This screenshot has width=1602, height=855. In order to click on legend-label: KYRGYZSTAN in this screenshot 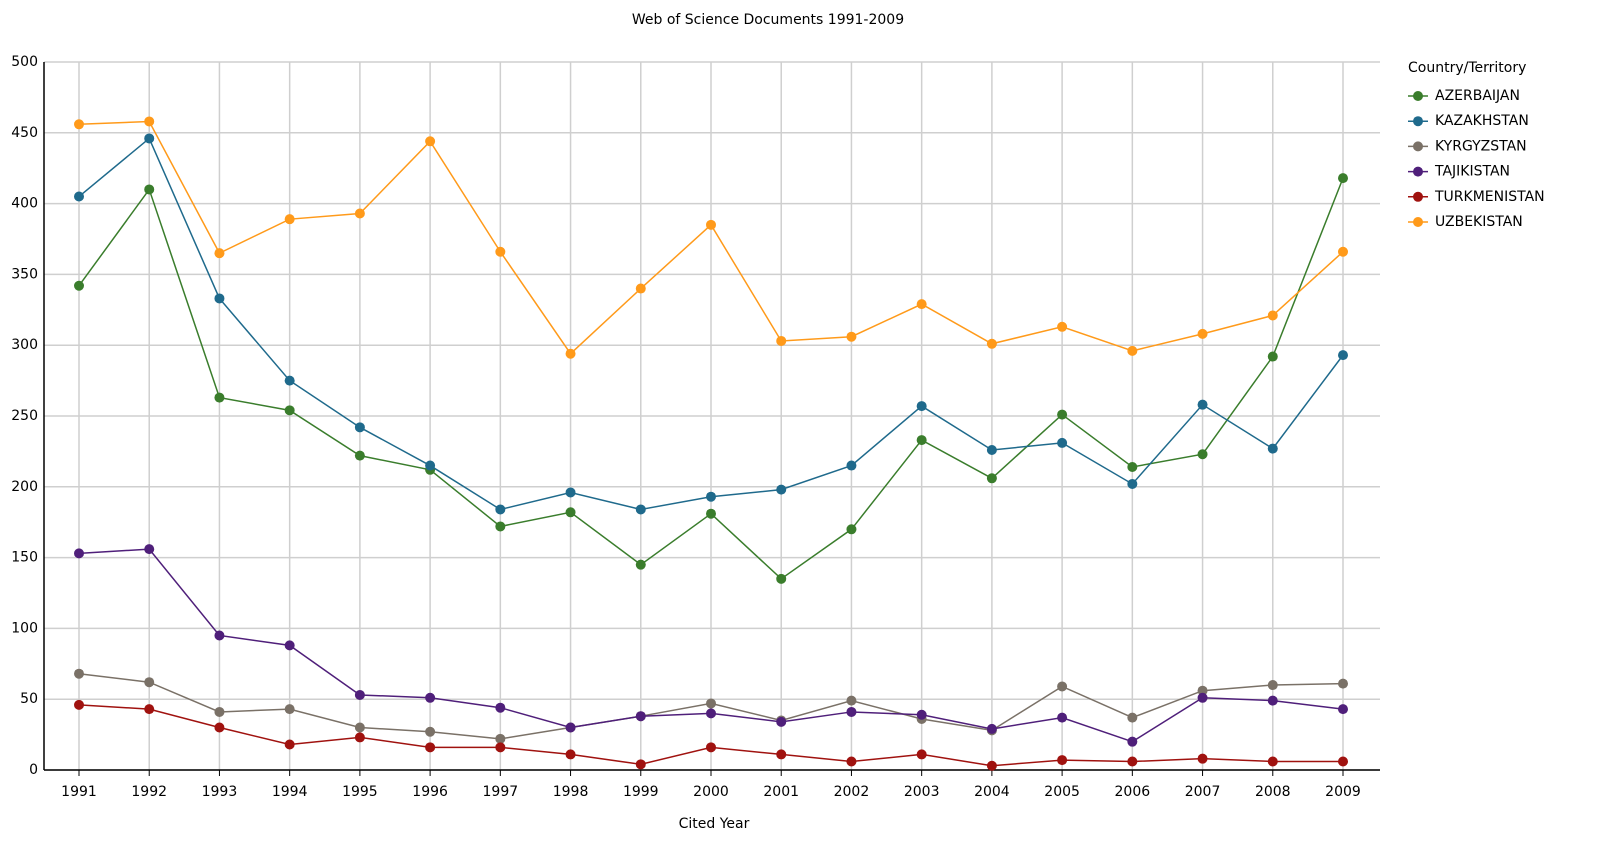, I will do `click(1481, 146)`.